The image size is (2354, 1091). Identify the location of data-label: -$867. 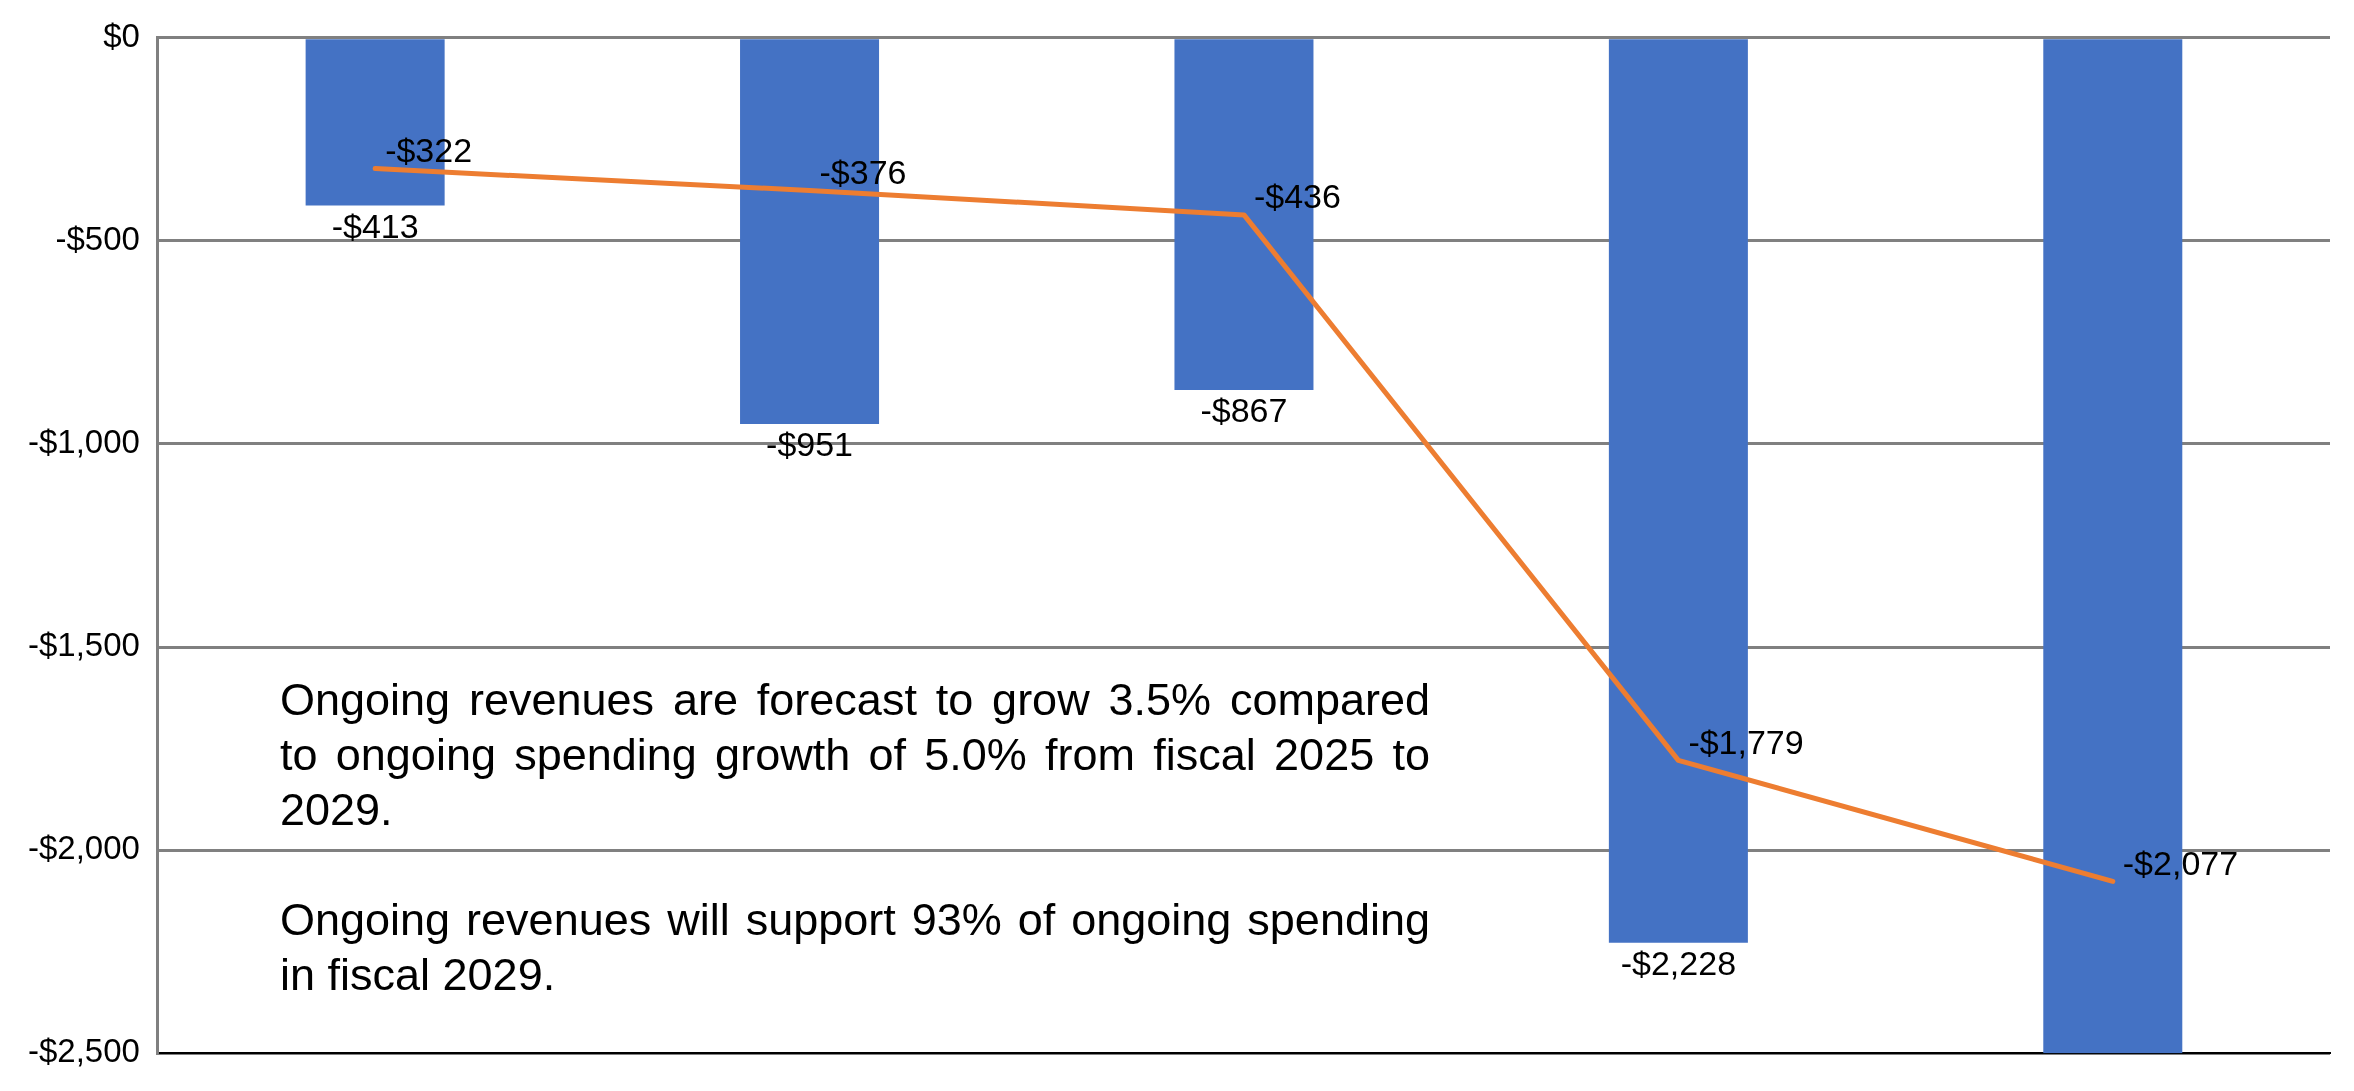
(1244, 410).